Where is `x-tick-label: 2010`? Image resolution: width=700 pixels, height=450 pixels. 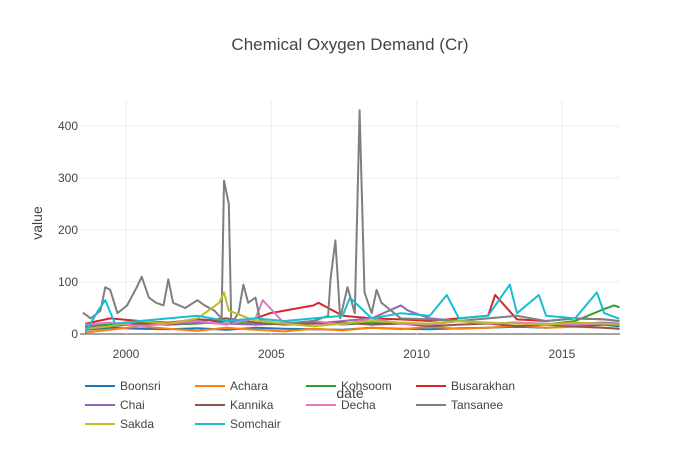
x-tick-label: 2010 is located at coordinates (416, 354).